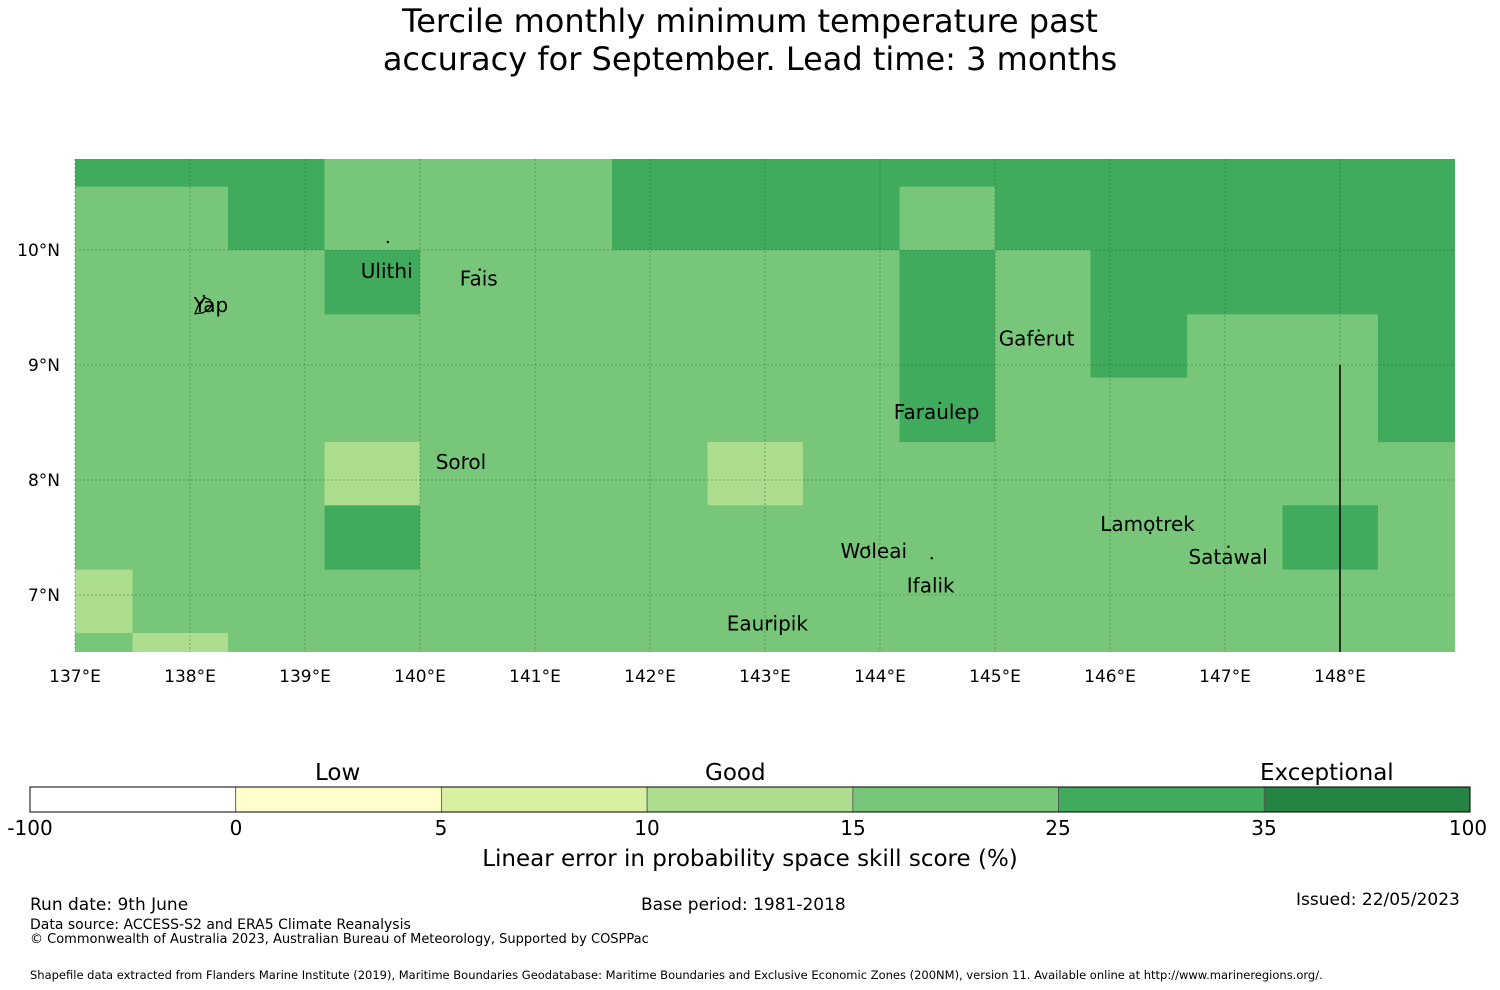 This screenshot has width=1500, height=990. I want to click on lon-tick-label: 146°E, so click(1110, 677).